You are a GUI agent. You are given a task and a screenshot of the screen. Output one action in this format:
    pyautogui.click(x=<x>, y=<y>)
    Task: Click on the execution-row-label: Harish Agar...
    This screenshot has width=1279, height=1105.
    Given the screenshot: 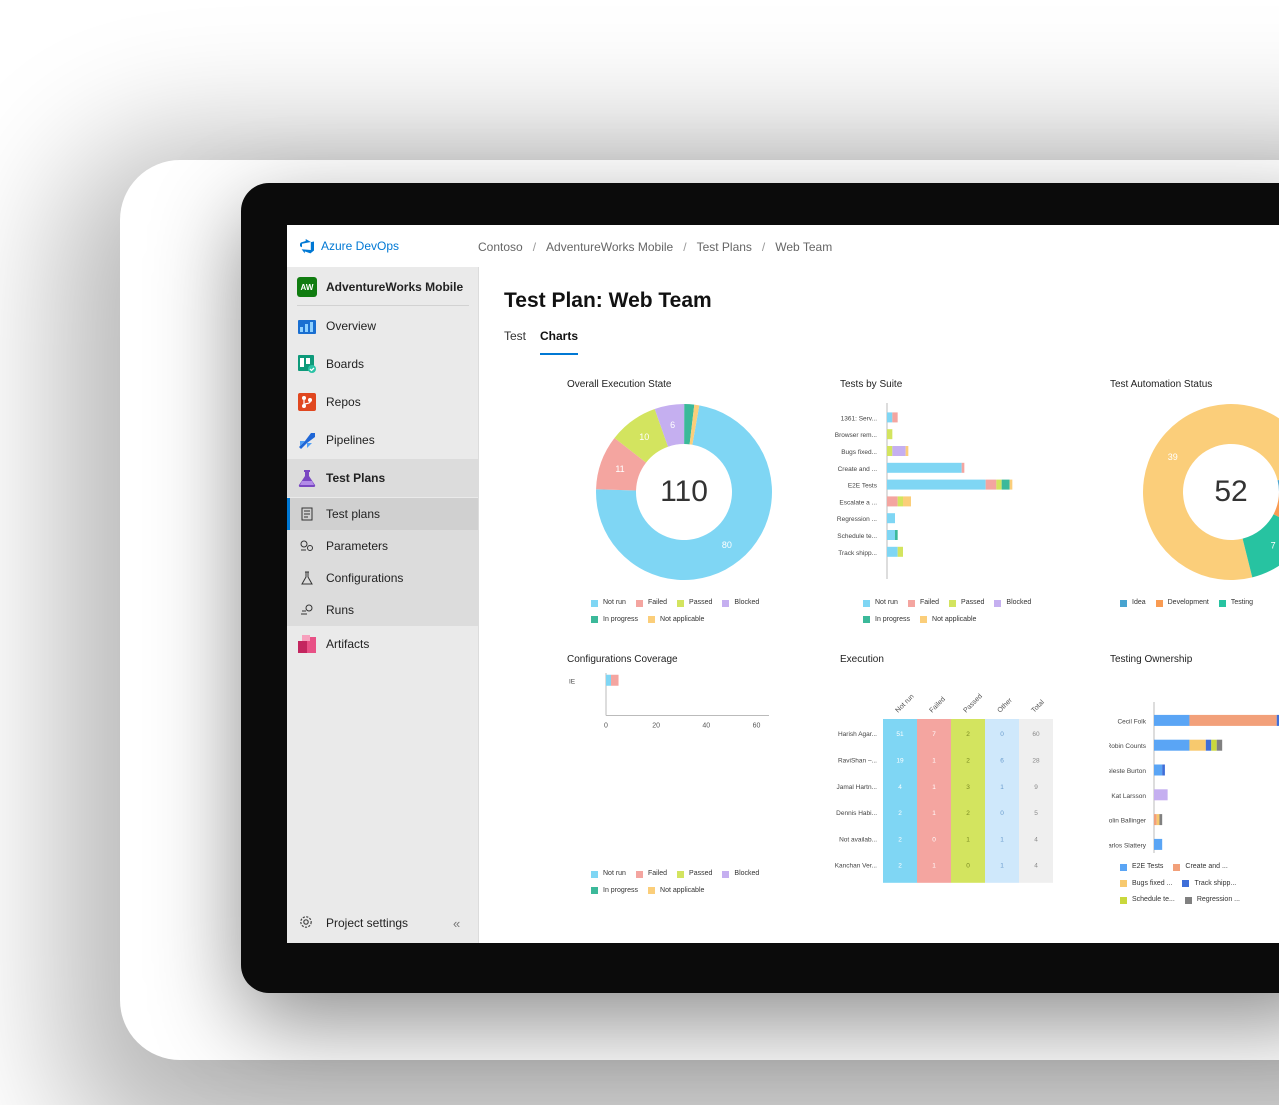 What is the action you would take?
    pyautogui.click(x=857, y=734)
    